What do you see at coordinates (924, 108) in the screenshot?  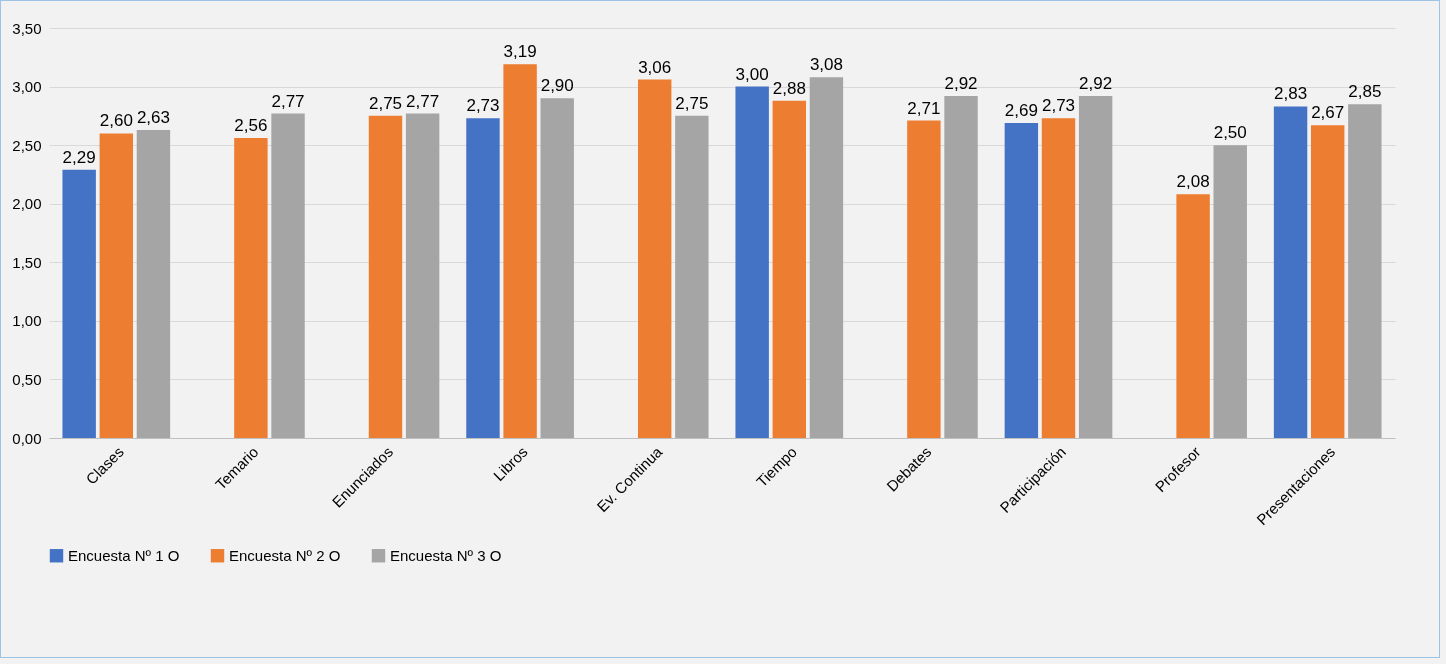 I see `data-label: 2,71` at bounding box center [924, 108].